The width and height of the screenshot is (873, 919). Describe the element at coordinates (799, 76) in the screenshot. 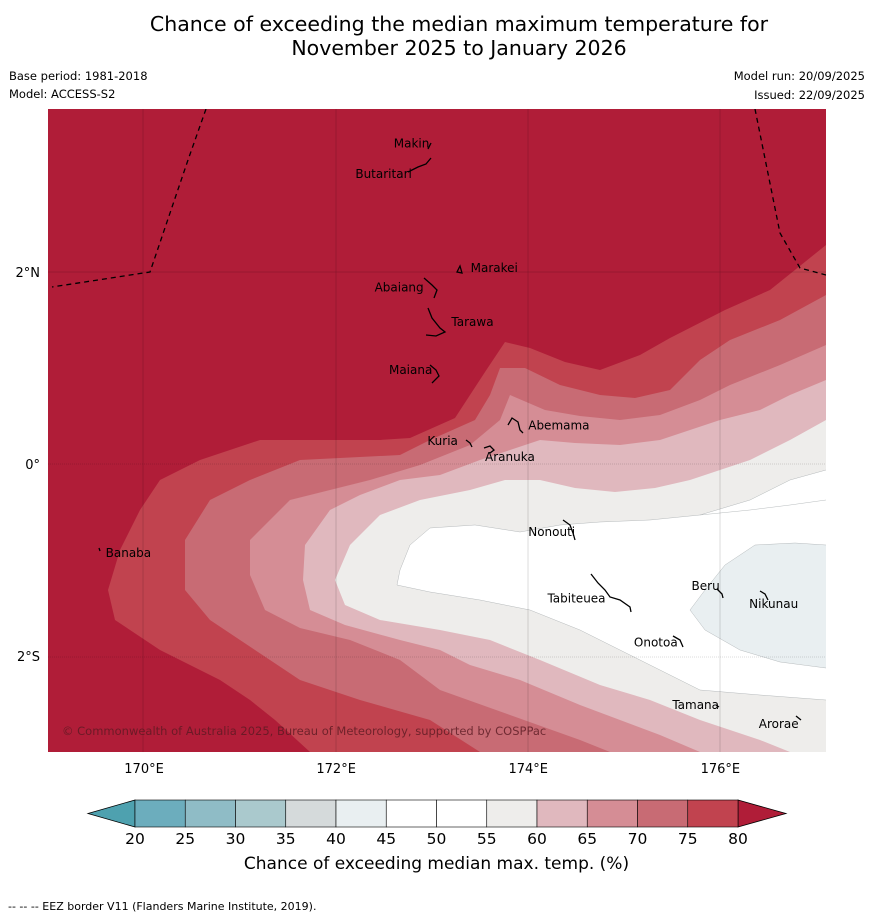

I see `model-run: Model run: 20/09/2025` at that location.